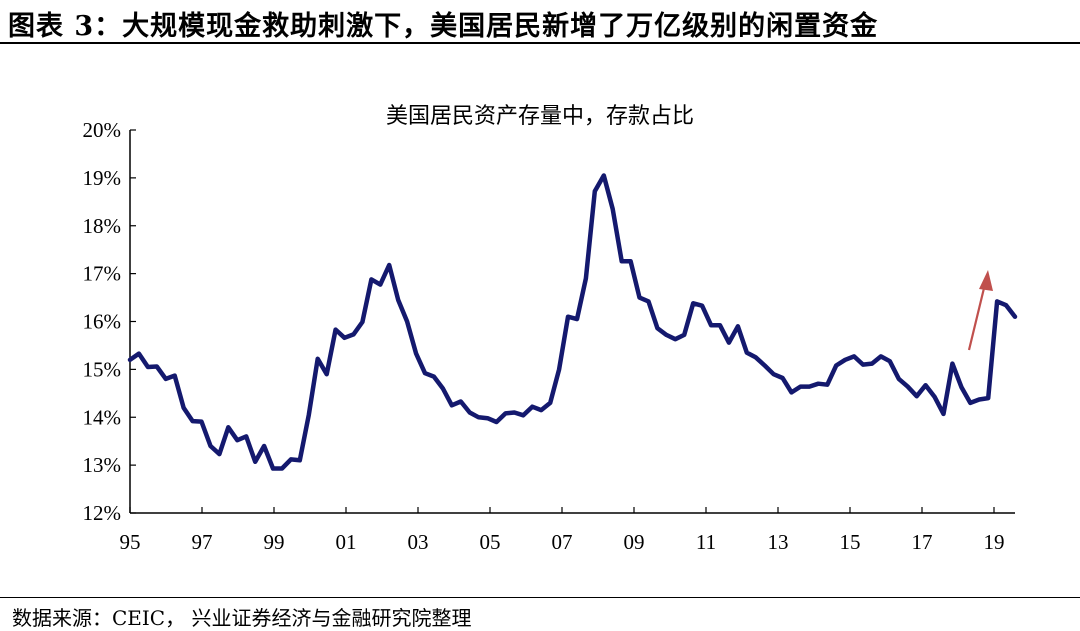 The image size is (1080, 631). Describe the element at coordinates (102, 226) in the screenshot. I see `y-tick-label: 18%` at that location.